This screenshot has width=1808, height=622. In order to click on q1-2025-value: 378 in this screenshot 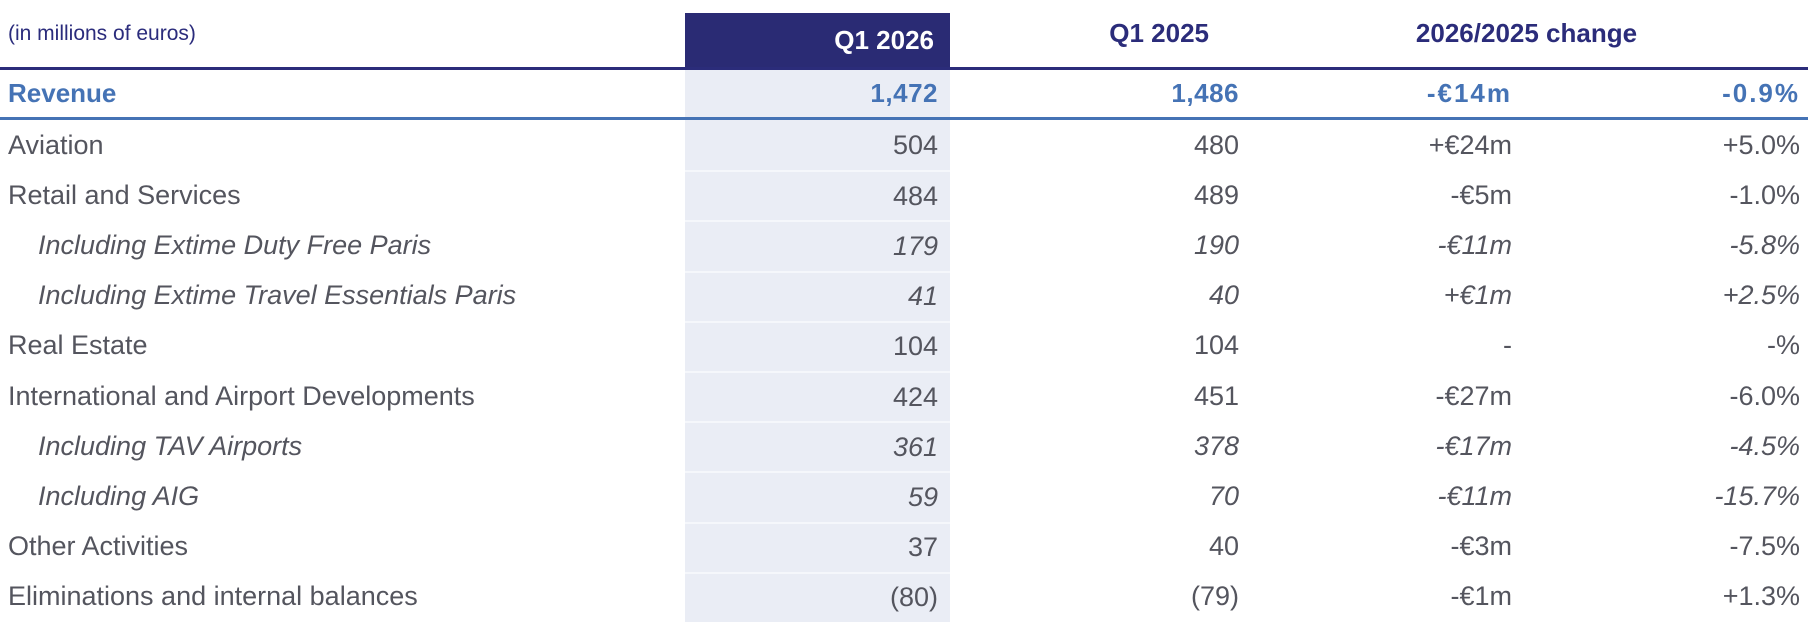, I will do `click(1216, 445)`.